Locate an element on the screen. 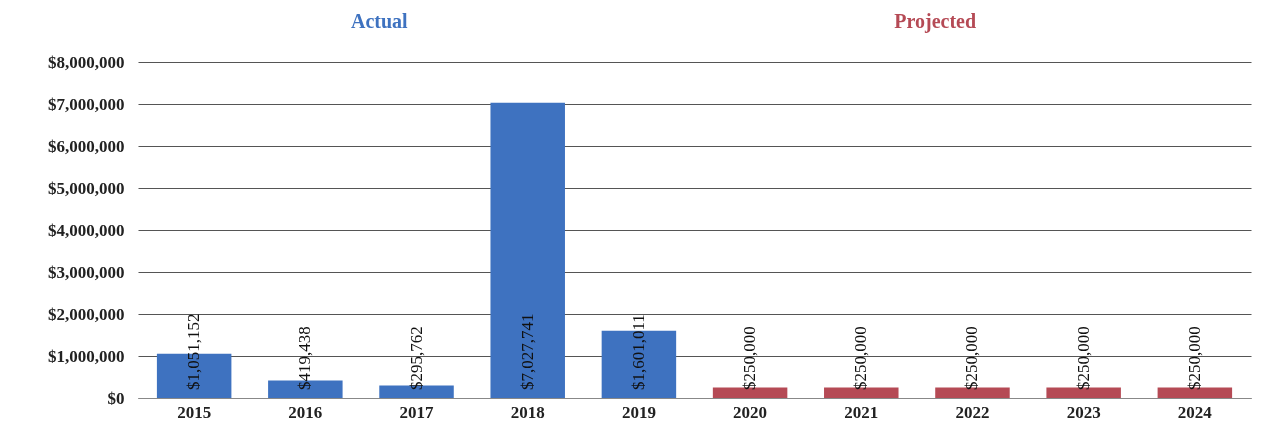  text: $1,601,011 is located at coordinates (638, 352).